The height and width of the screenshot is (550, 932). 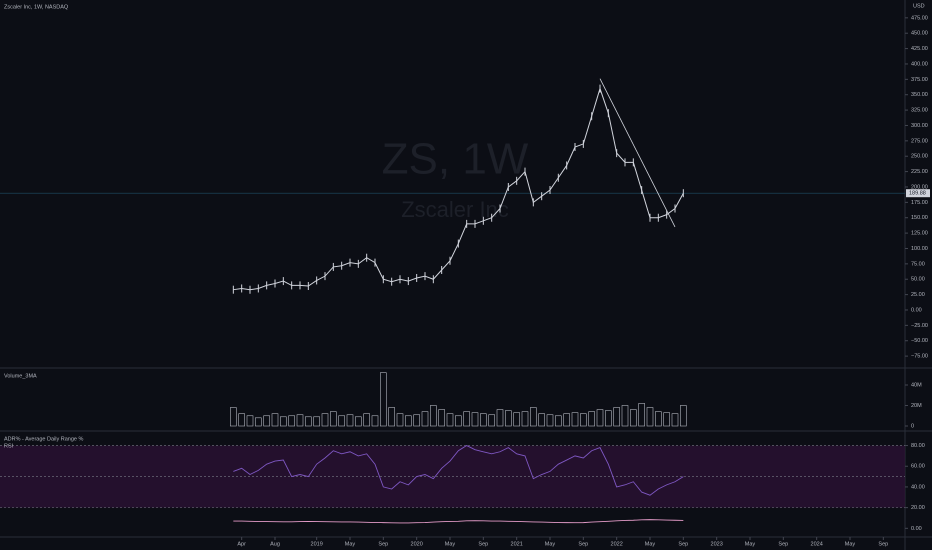 I want to click on y-tick-label: 350.00, so click(x=919, y=95).